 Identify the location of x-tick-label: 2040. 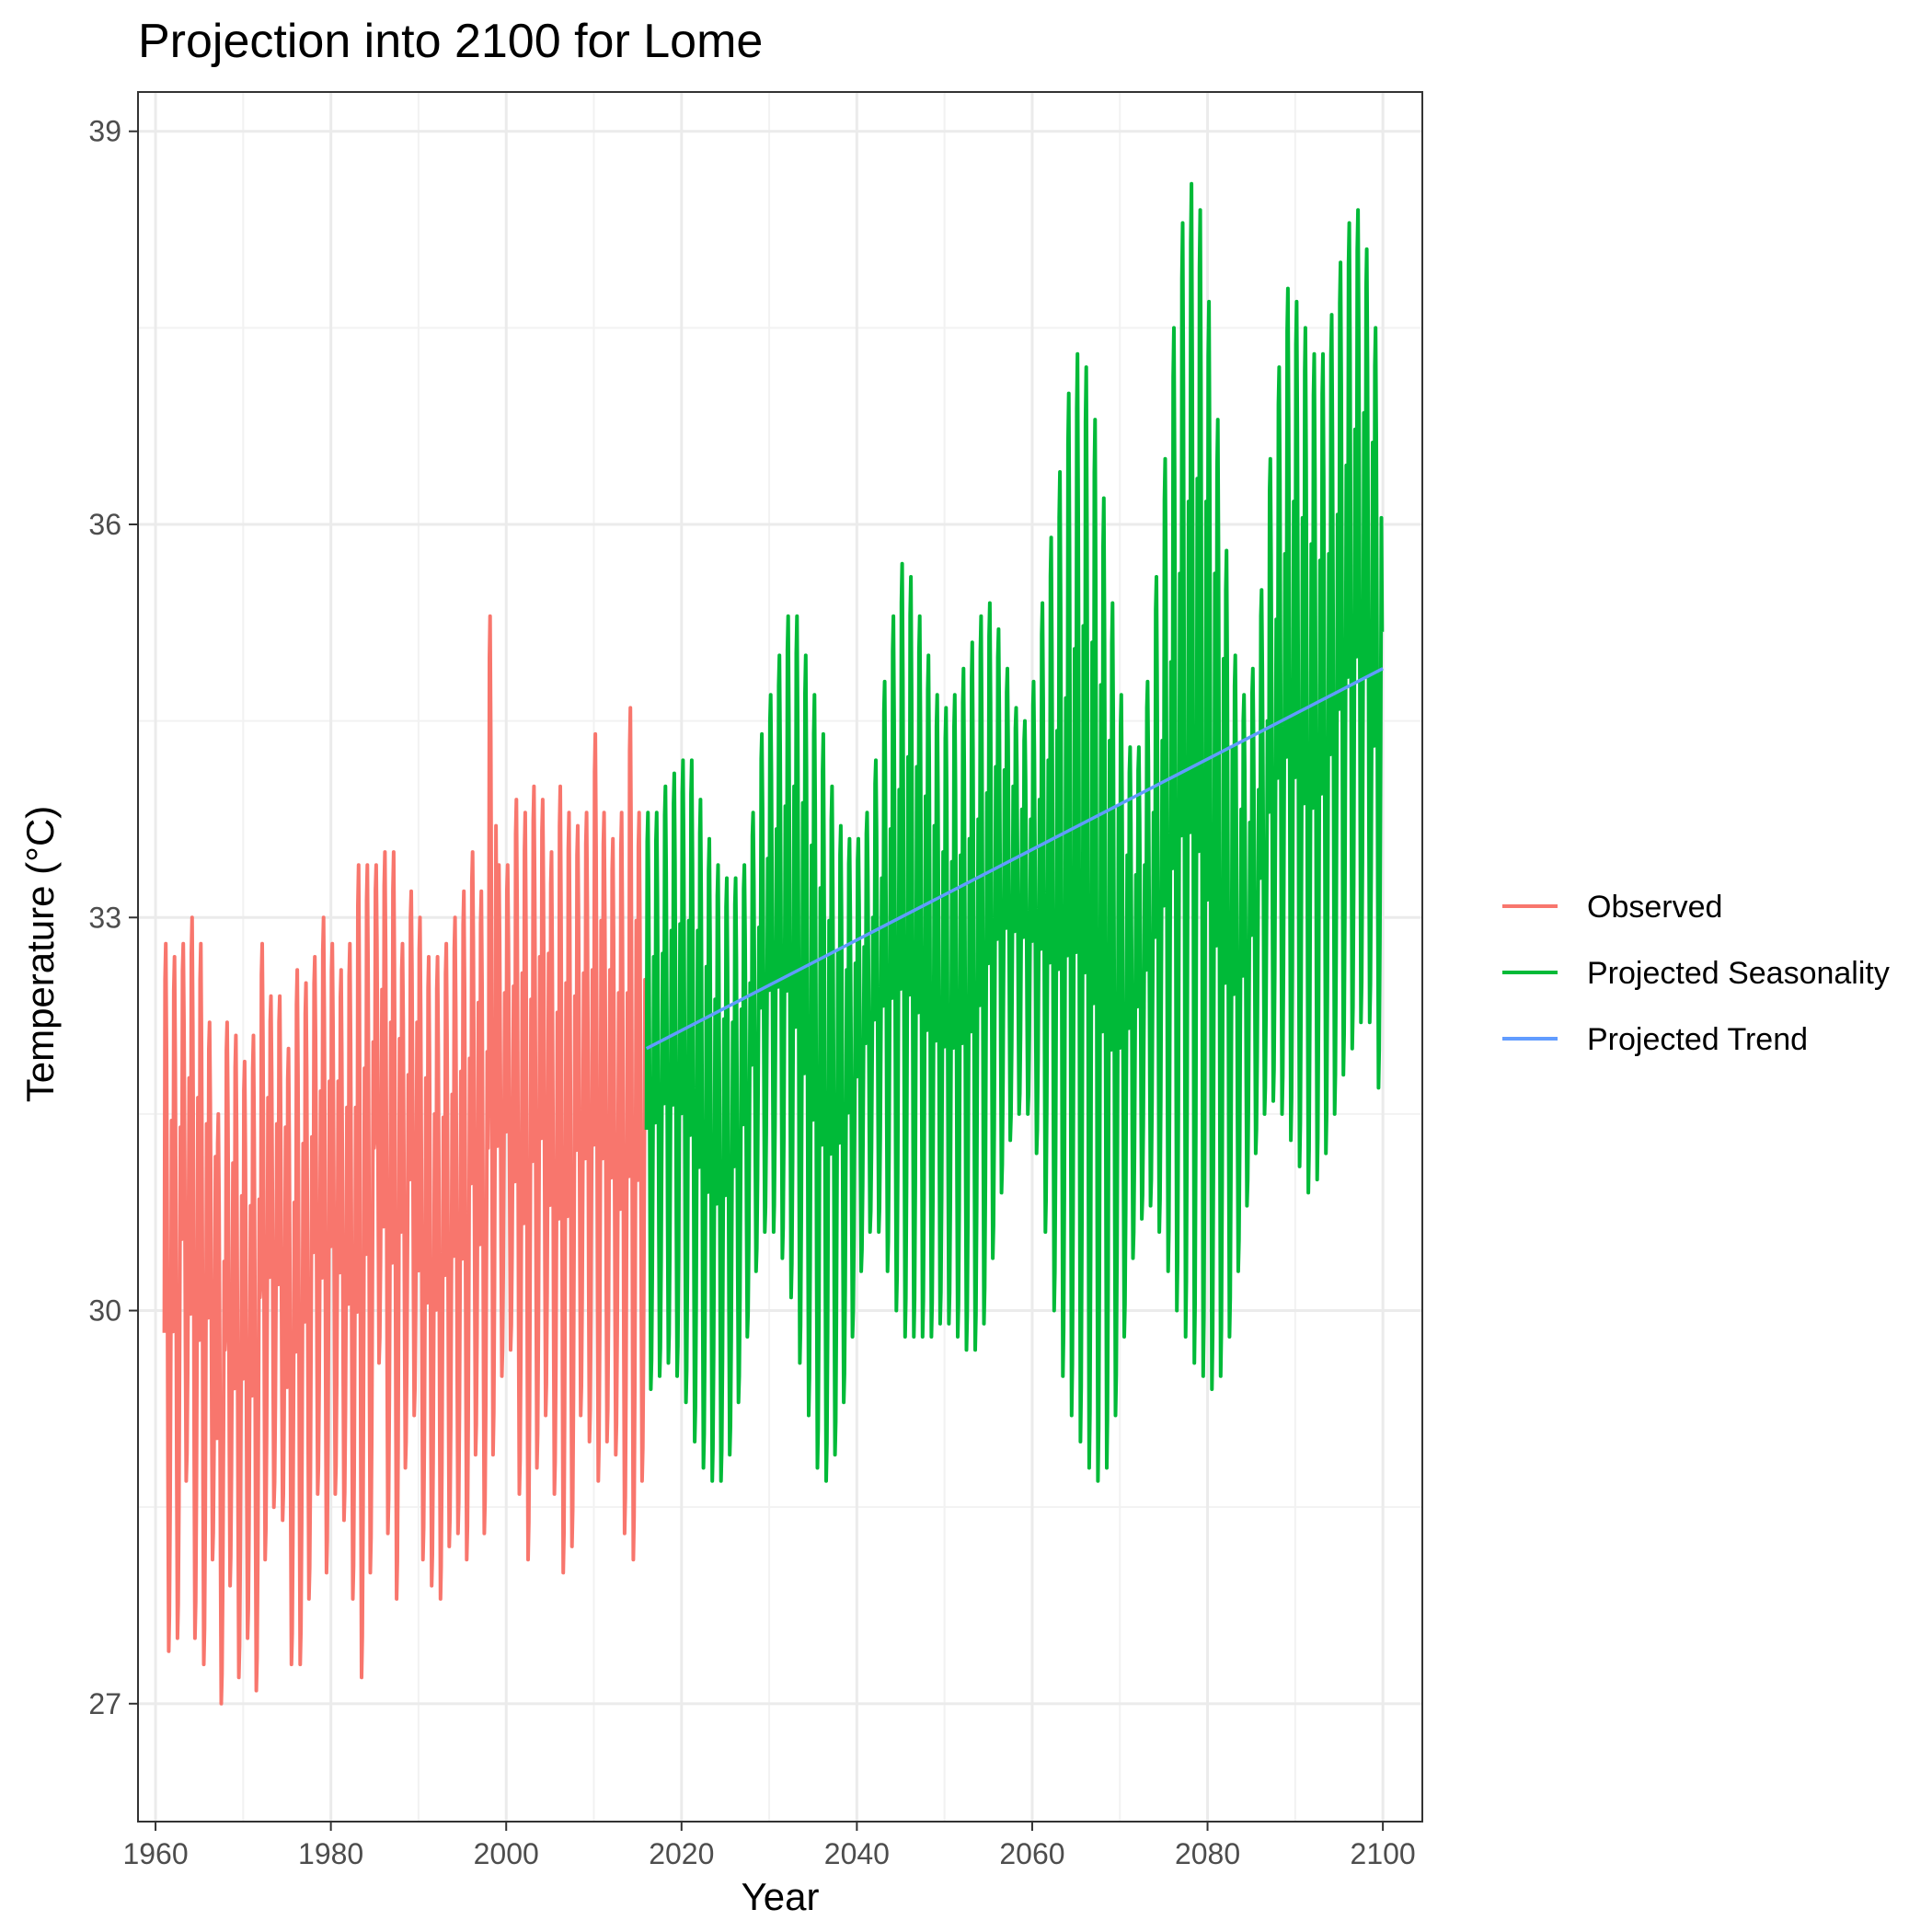
(857, 1853).